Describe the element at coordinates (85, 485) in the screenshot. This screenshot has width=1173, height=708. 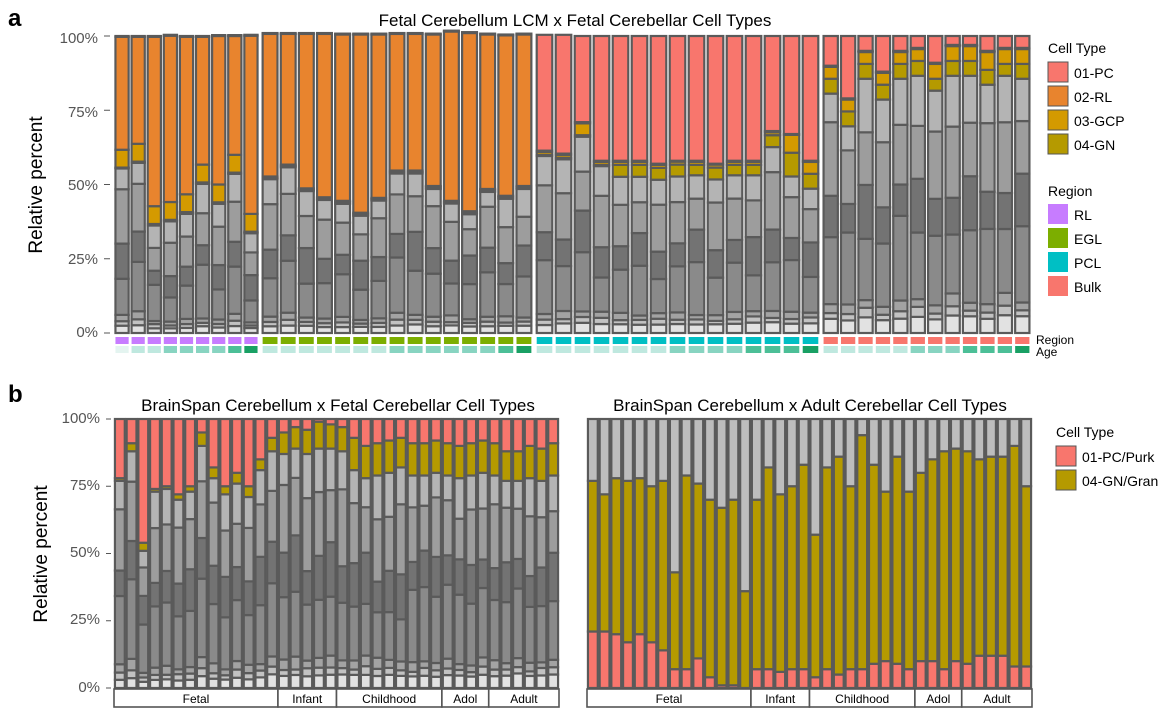
I see `chart-b1-ytick: 75%` at that location.